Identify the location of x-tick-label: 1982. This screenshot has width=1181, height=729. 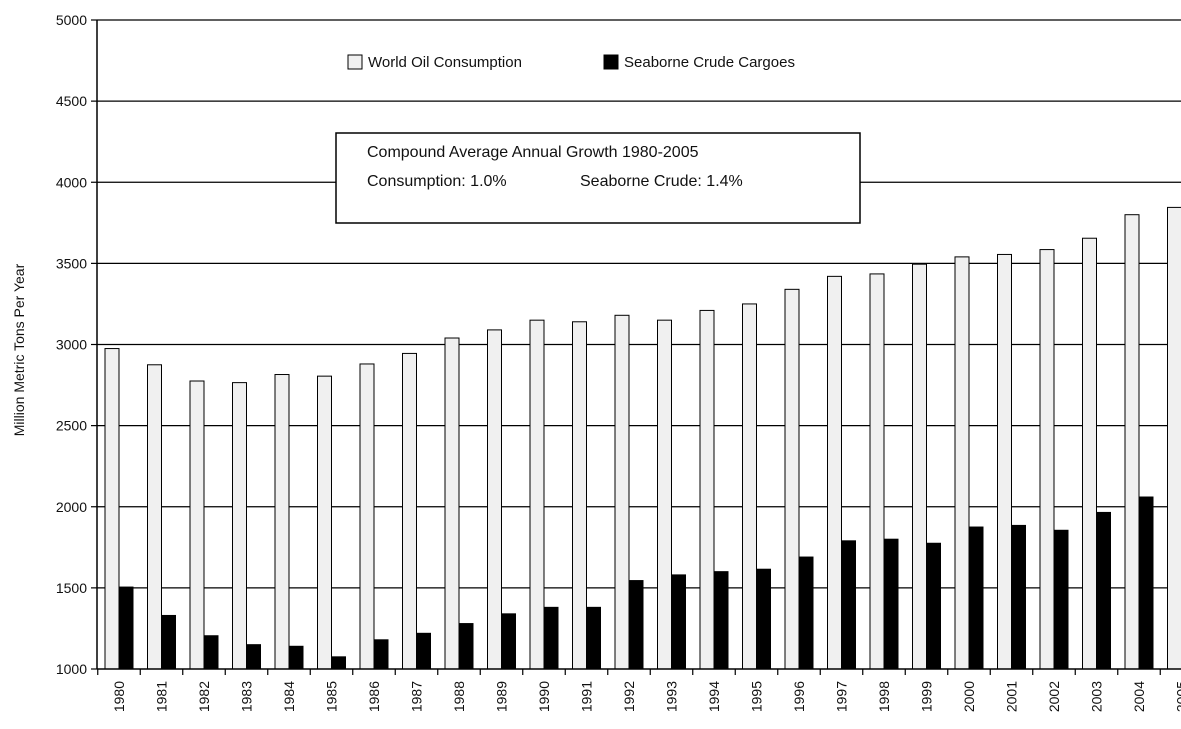
(204, 696).